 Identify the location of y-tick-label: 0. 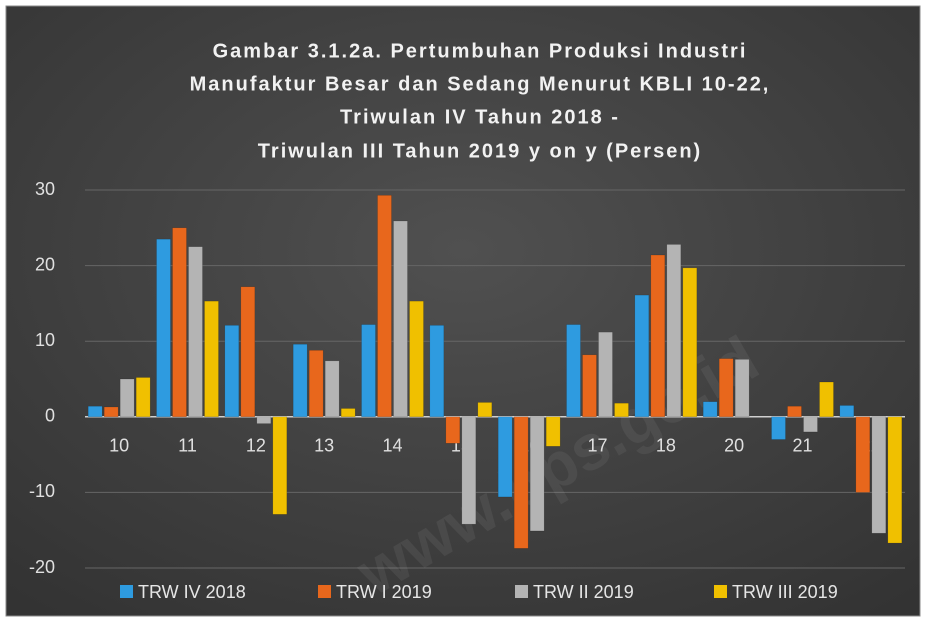
(50, 416).